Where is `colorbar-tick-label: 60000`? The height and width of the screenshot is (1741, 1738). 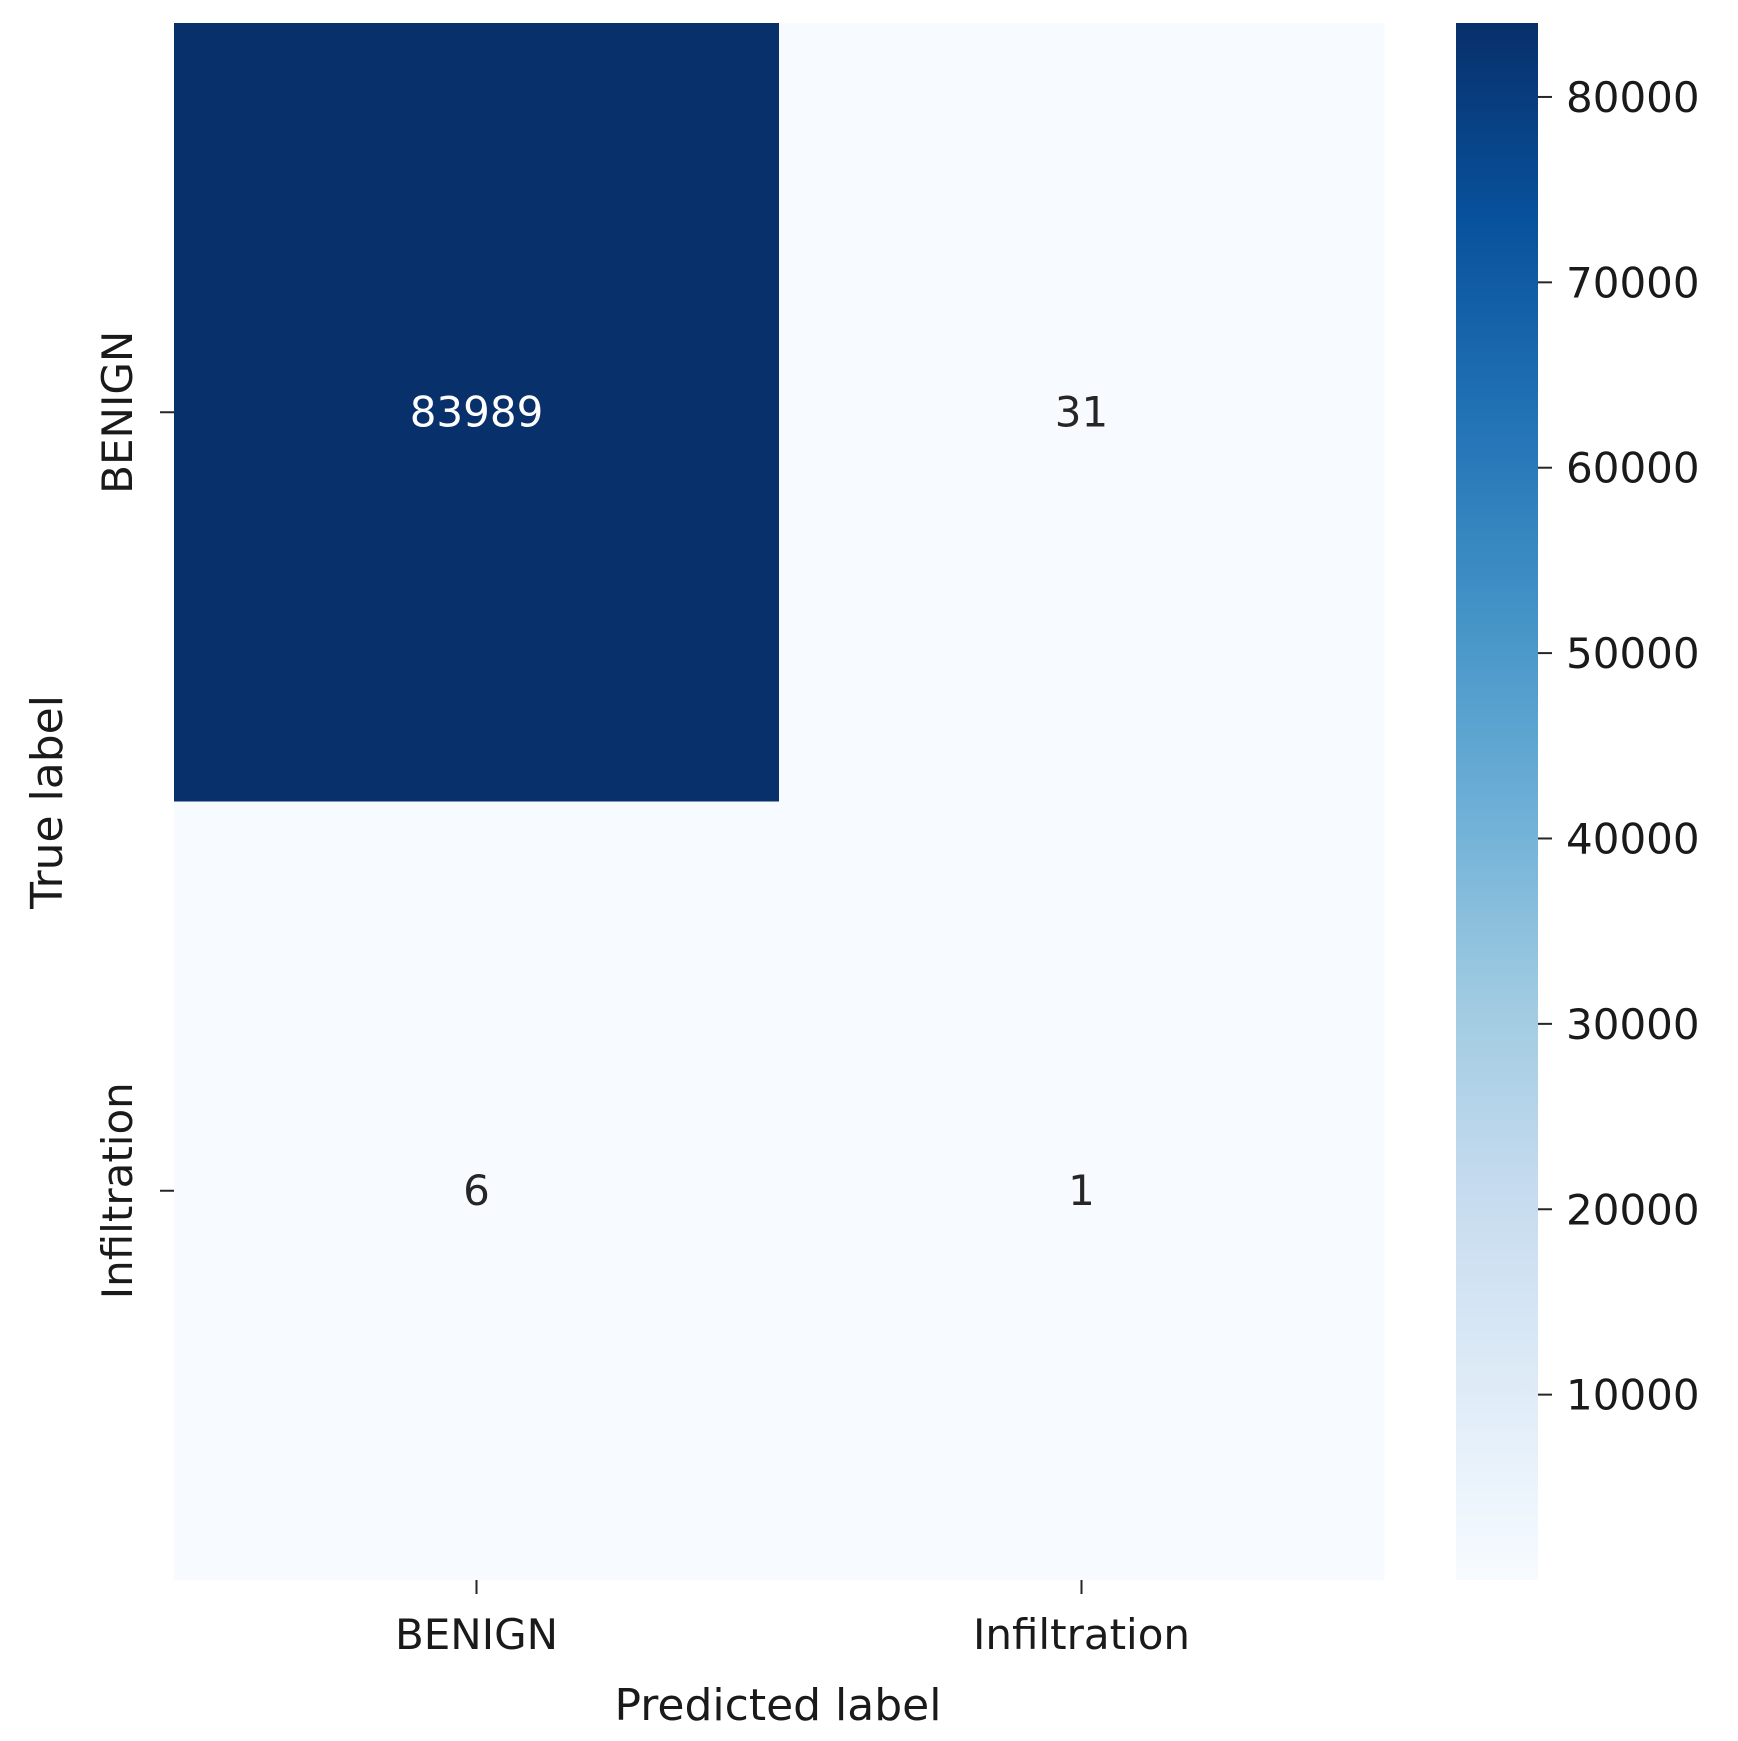 colorbar-tick-label: 60000 is located at coordinates (1633, 468).